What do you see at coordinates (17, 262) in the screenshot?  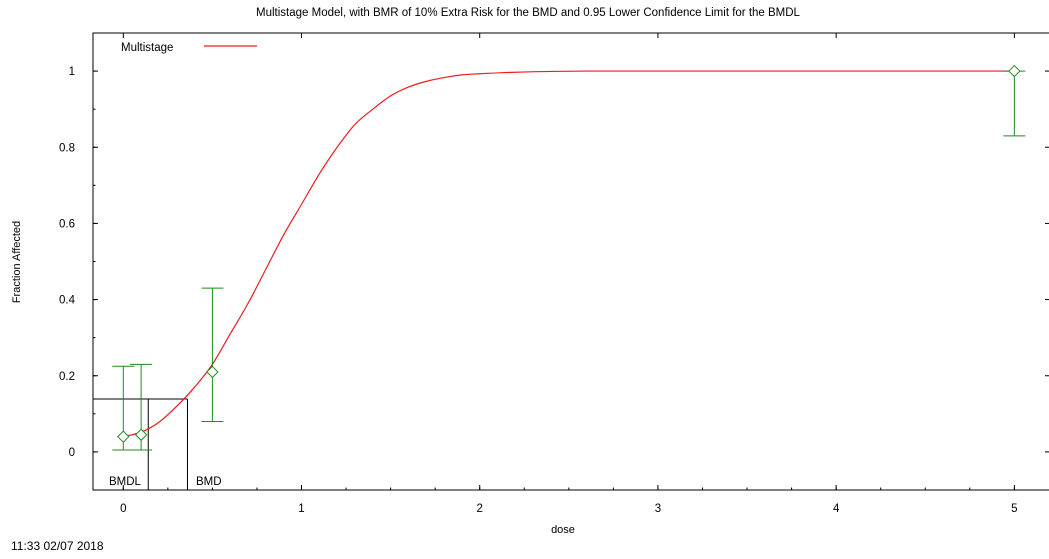 I see `y-axis-label: Fraction Affected` at bounding box center [17, 262].